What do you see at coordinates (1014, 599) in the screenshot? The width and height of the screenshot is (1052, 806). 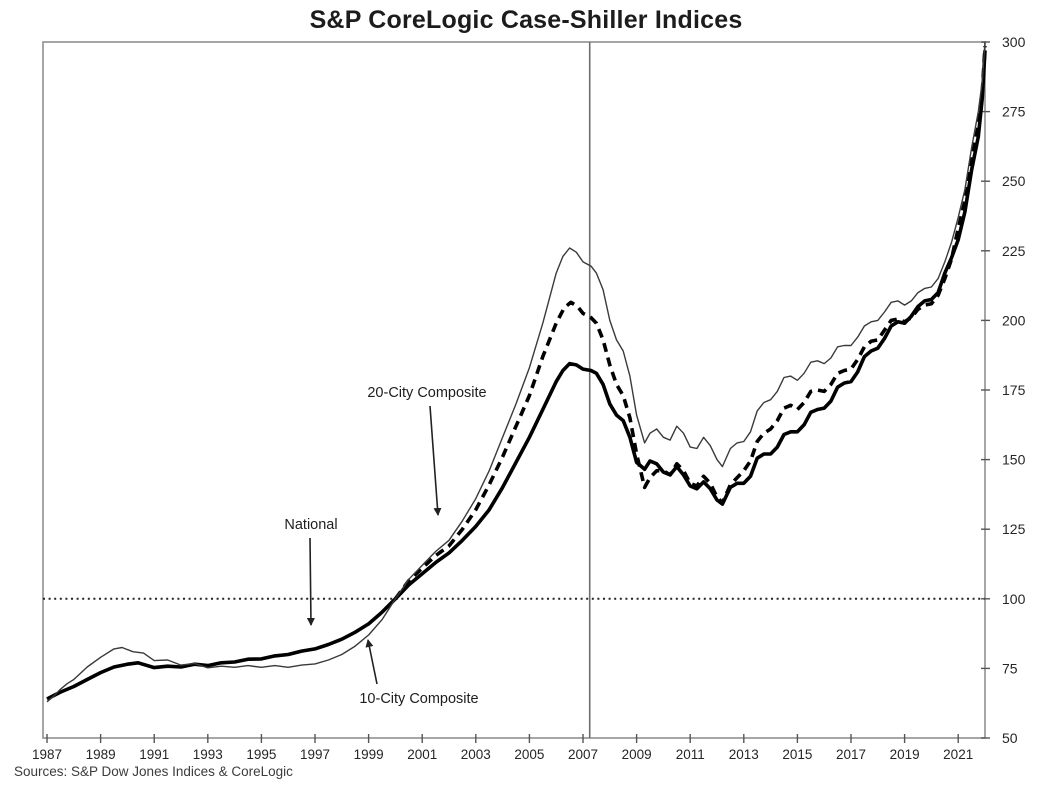 I see `y-tick-label: 100` at bounding box center [1014, 599].